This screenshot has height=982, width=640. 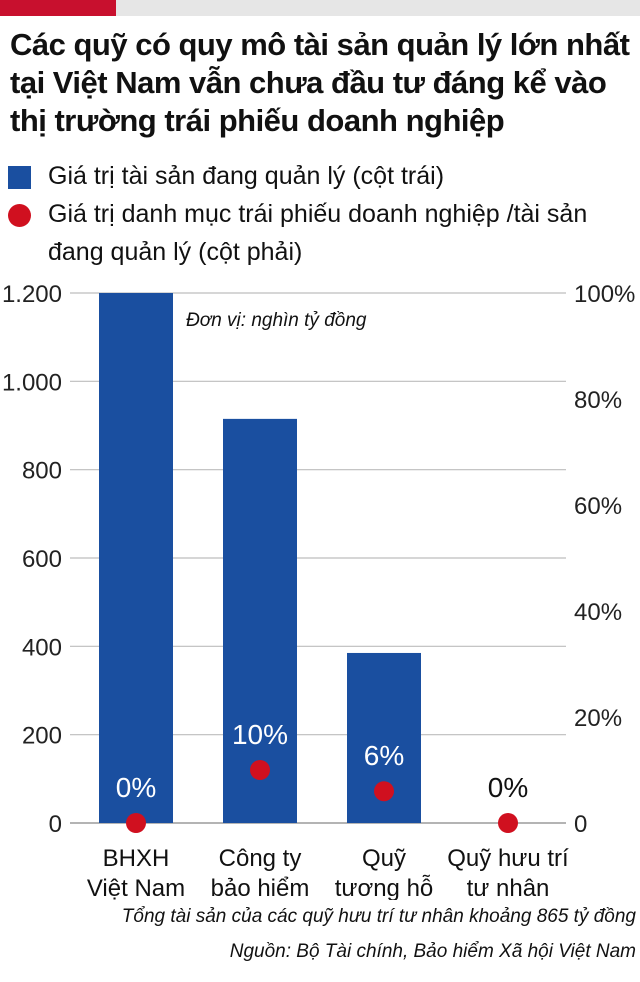 What do you see at coordinates (42, 471) in the screenshot?
I see `left-tick-label: 800` at bounding box center [42, 471].